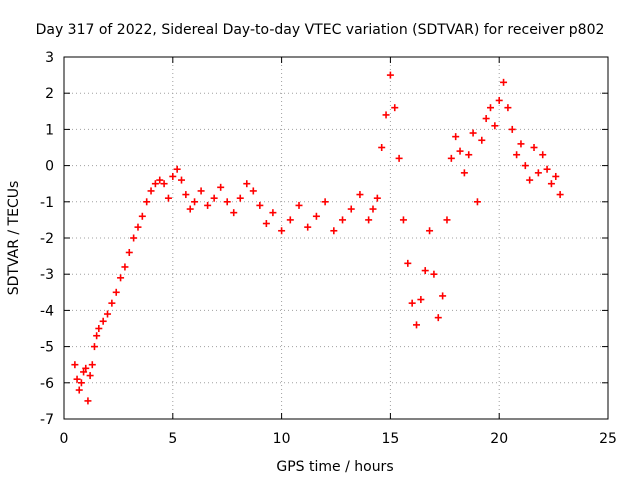 This screenshot has height=480, width=640. Describe the element at coordinates (47, 203) in the screenshot. I see `y-tick-label: -1` at that location.